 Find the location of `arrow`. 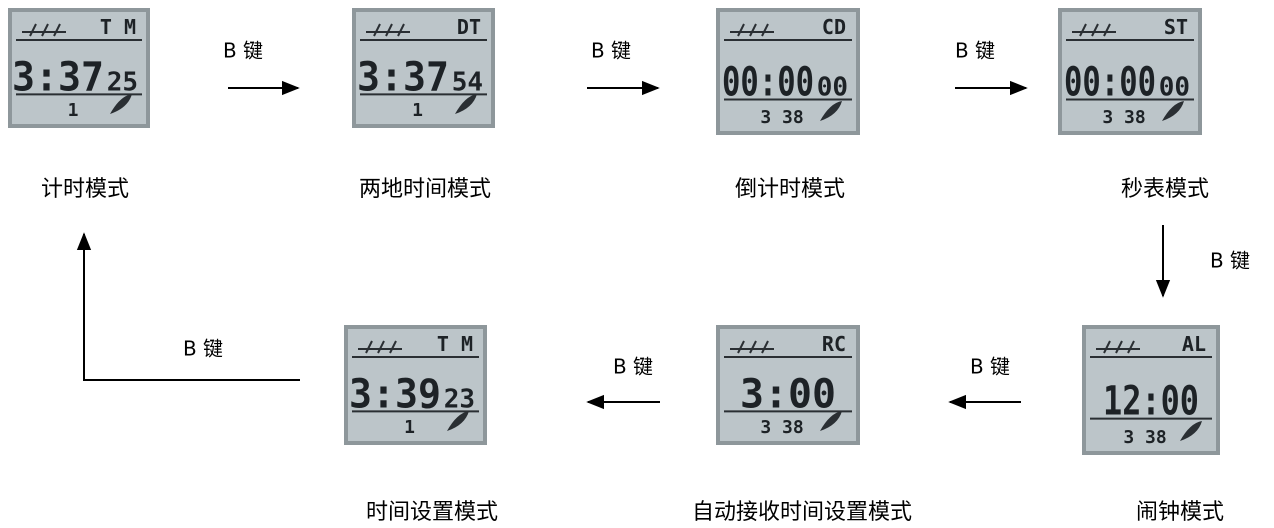

arrow is located at coordinates (188, 306).